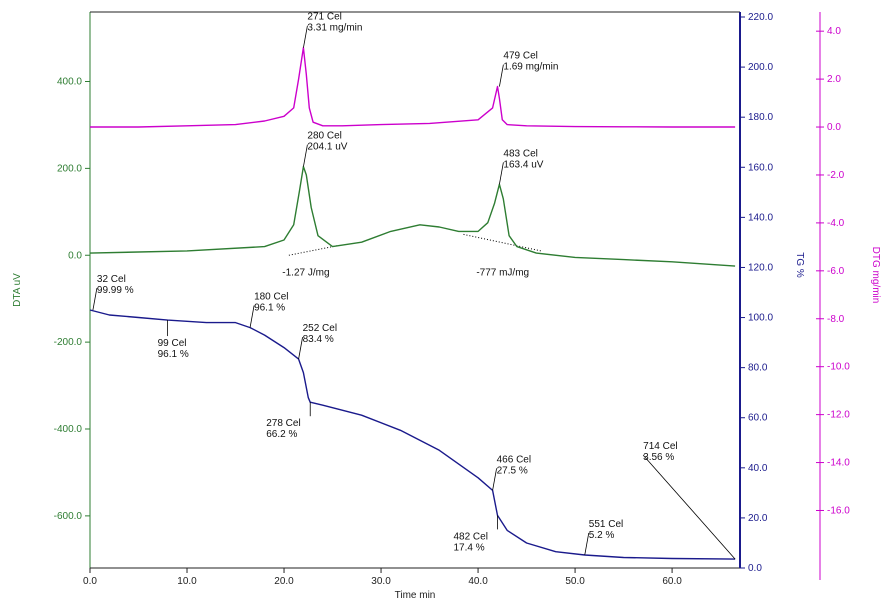 Image resolution: width=883 pixels, height=616 pixels. I want to click on annotation-label: 180 Cel, so click(271, 297).